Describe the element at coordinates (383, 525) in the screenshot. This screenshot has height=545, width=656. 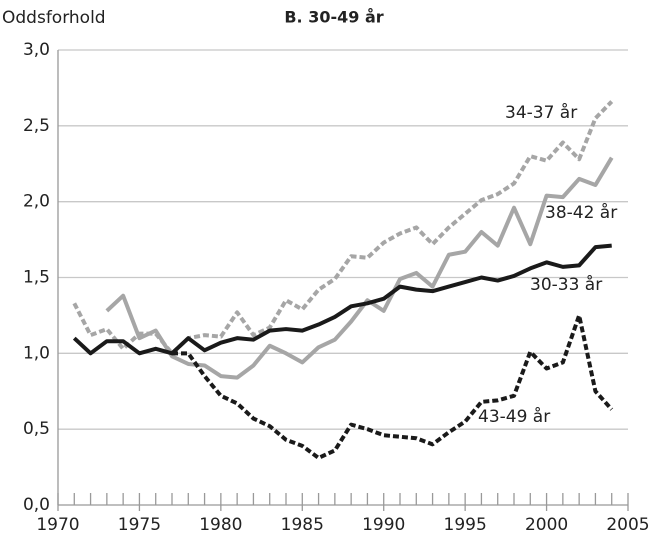
I see `x-tick-label: 1990` at that location.